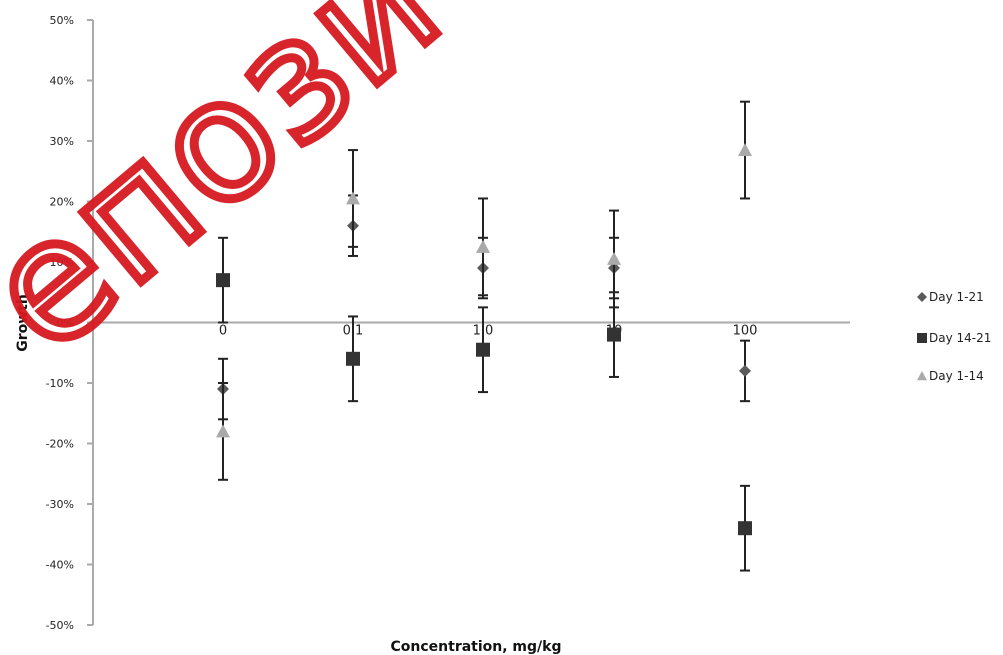 The width and height of the screenshot is (1003, 655). I want to click on y-tick-label: 0%, so click(65, 323).